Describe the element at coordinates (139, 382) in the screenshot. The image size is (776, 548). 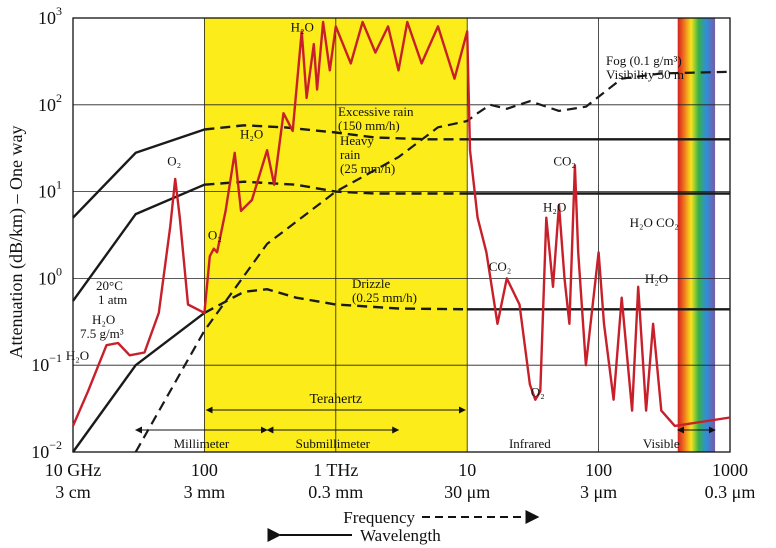
I see `series-drizzle` at that location.